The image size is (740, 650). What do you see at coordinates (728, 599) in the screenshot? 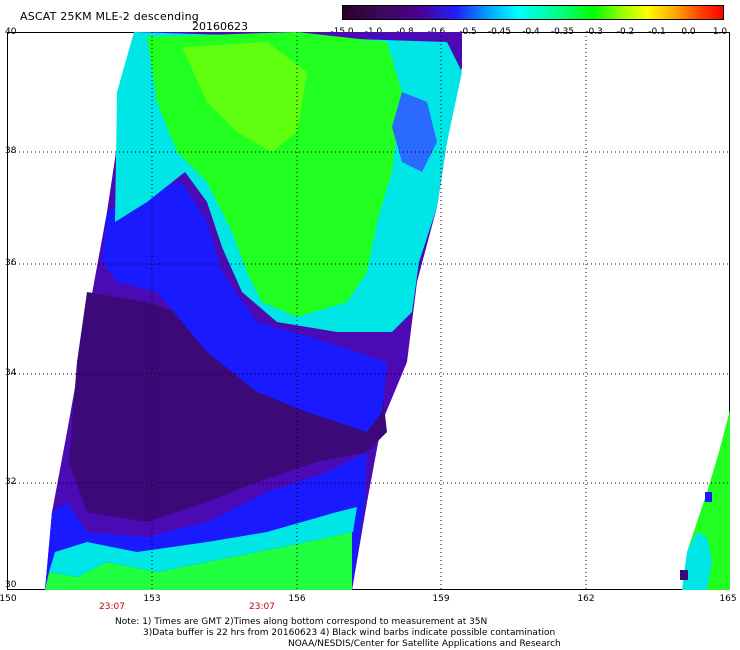
I see `lon-label-165: 165` at bounding box center [728, 599].